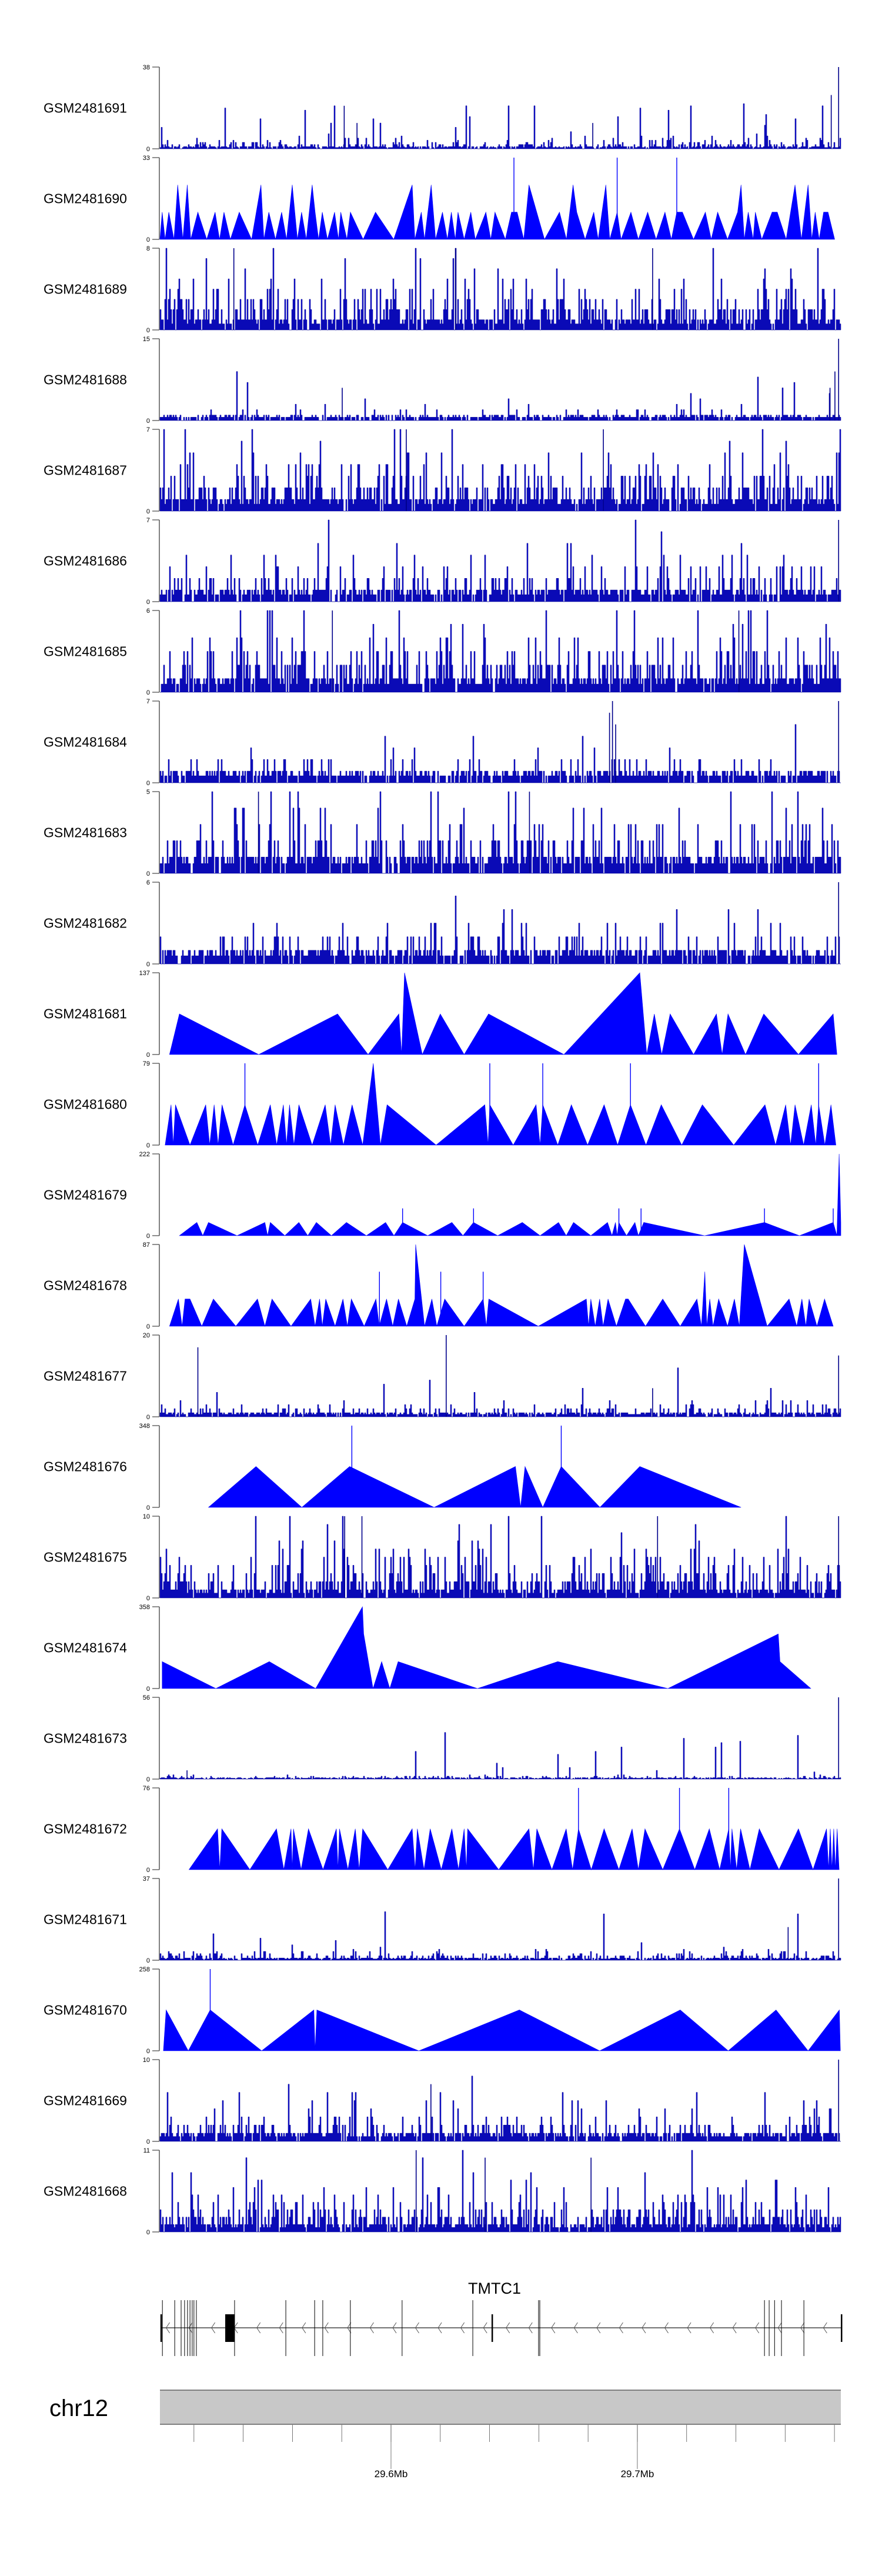 The width and height of the screenshot is (882, 2576). I want to click on track-GSM2481689: GSM2481689 8 0, so click(442, 289).